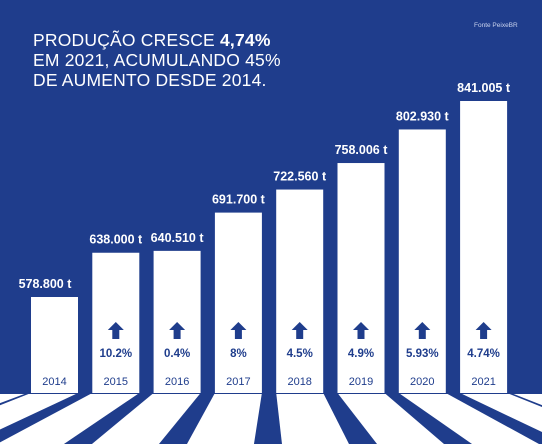 Image resolution: width=542 pixels, height=444 pixels. Describe the element at coordinates (238, 382) in the screenshot. I see `tick-label-2017: 2017` at that location.